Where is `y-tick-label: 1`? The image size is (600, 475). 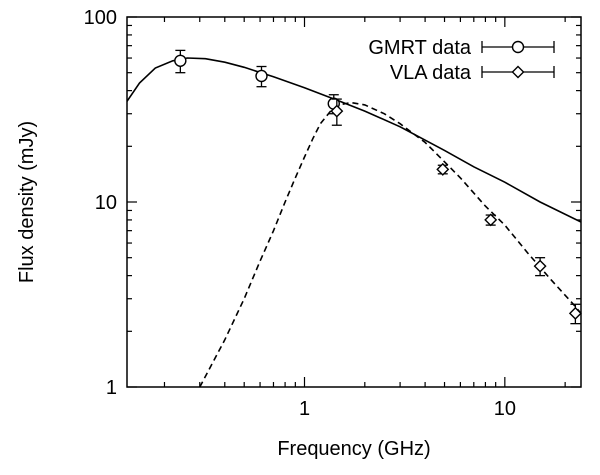 y-tick-label: 1 is located at coordinates (111, 388).